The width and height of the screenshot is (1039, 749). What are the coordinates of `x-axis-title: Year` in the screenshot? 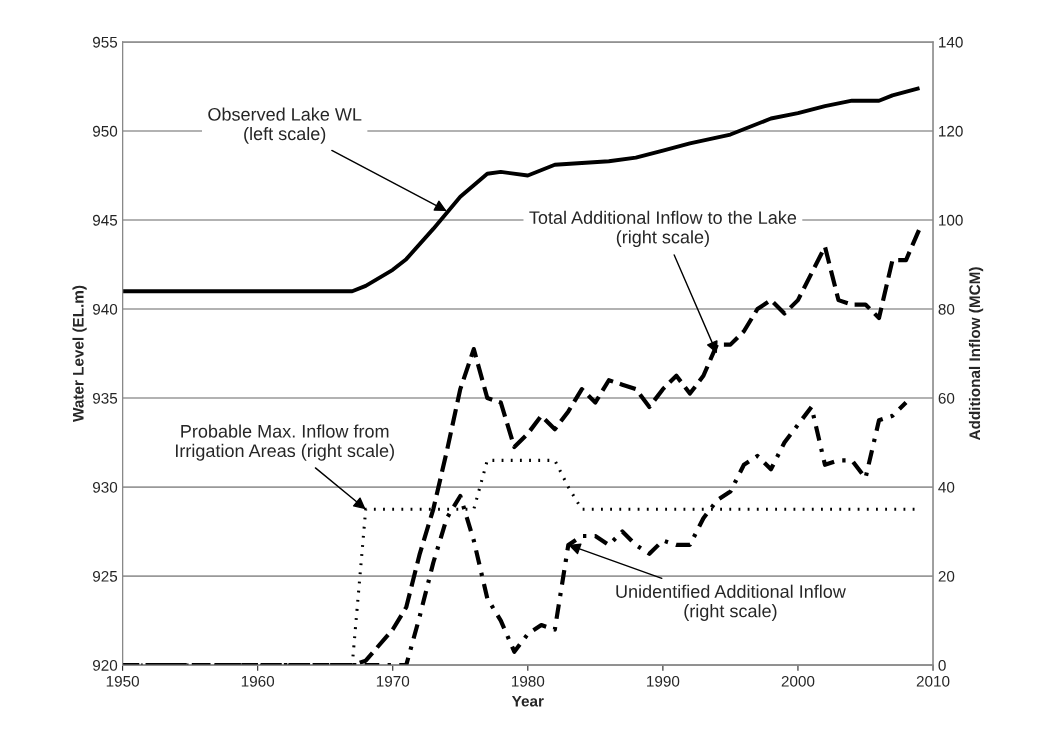 It's located at (527, 701).